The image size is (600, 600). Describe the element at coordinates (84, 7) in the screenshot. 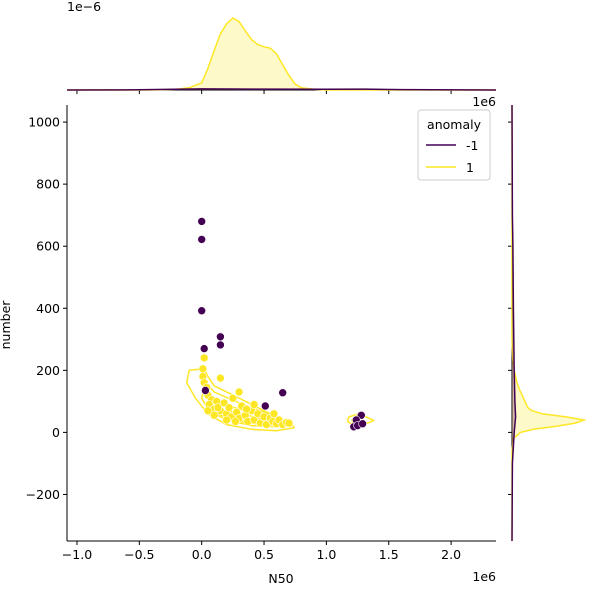

I see `top-marginal-offset-label: 1e−6` at that location.